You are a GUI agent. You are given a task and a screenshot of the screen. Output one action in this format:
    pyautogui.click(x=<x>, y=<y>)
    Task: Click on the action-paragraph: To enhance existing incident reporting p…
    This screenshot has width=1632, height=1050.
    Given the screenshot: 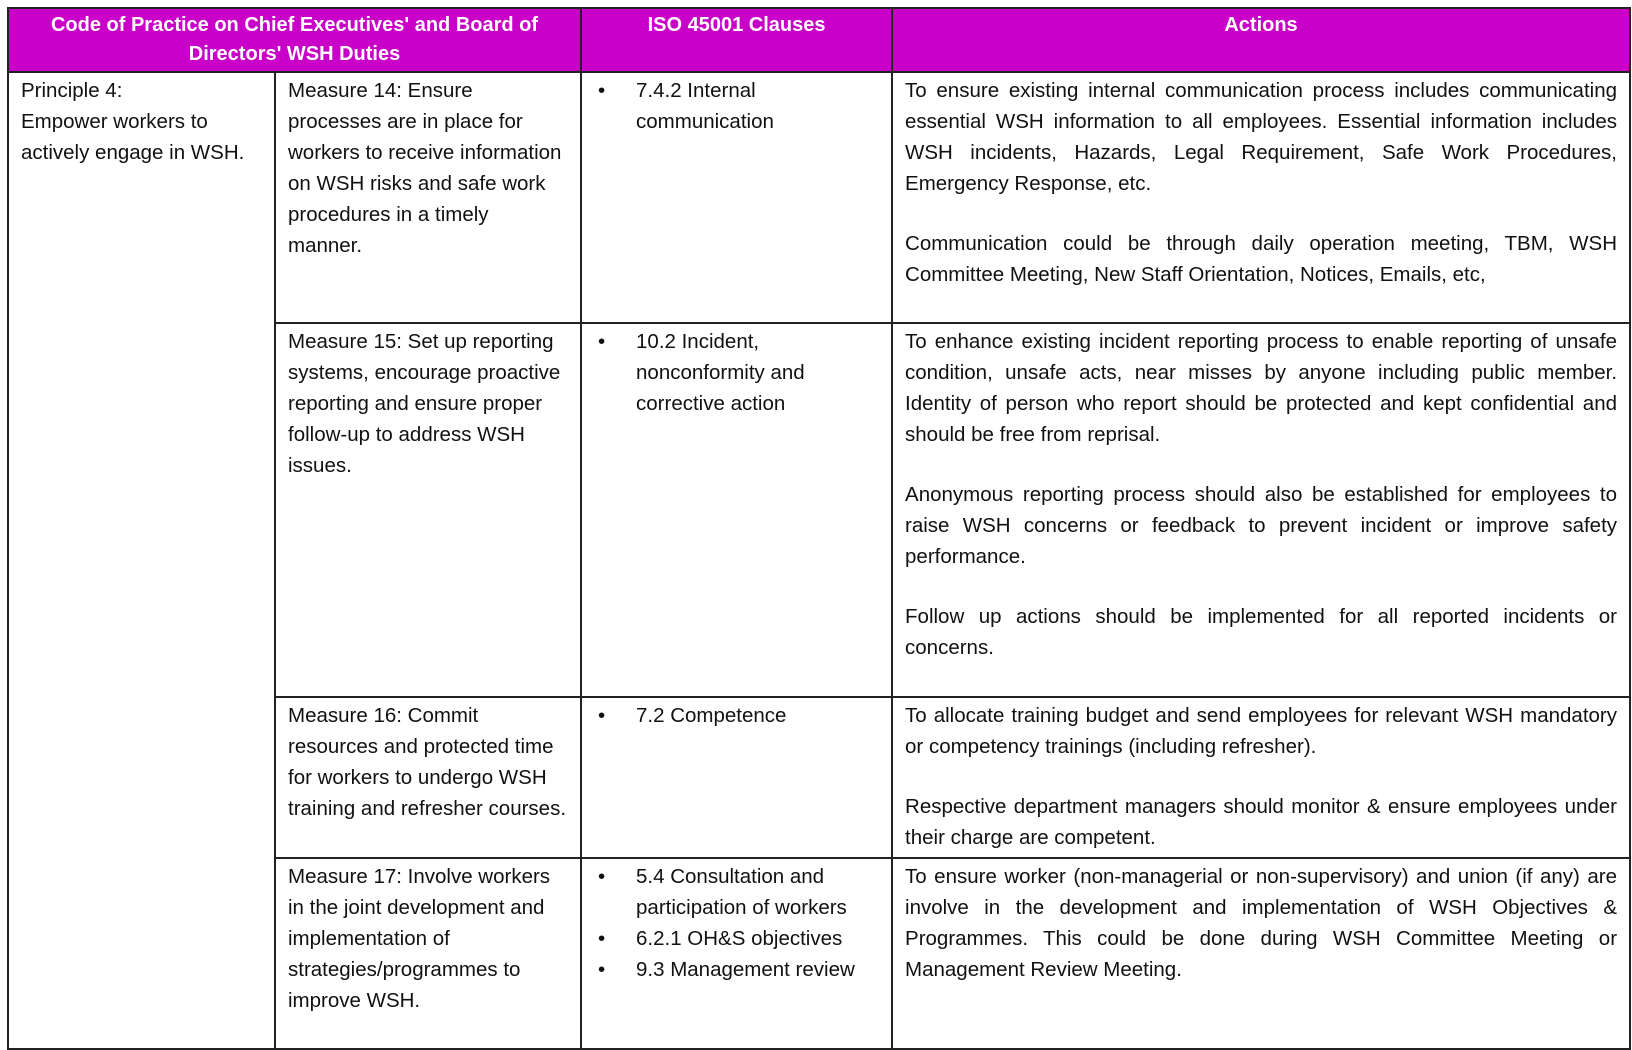 What is the action you would take?
    pyautogui.click(x=1261, y=388)
    